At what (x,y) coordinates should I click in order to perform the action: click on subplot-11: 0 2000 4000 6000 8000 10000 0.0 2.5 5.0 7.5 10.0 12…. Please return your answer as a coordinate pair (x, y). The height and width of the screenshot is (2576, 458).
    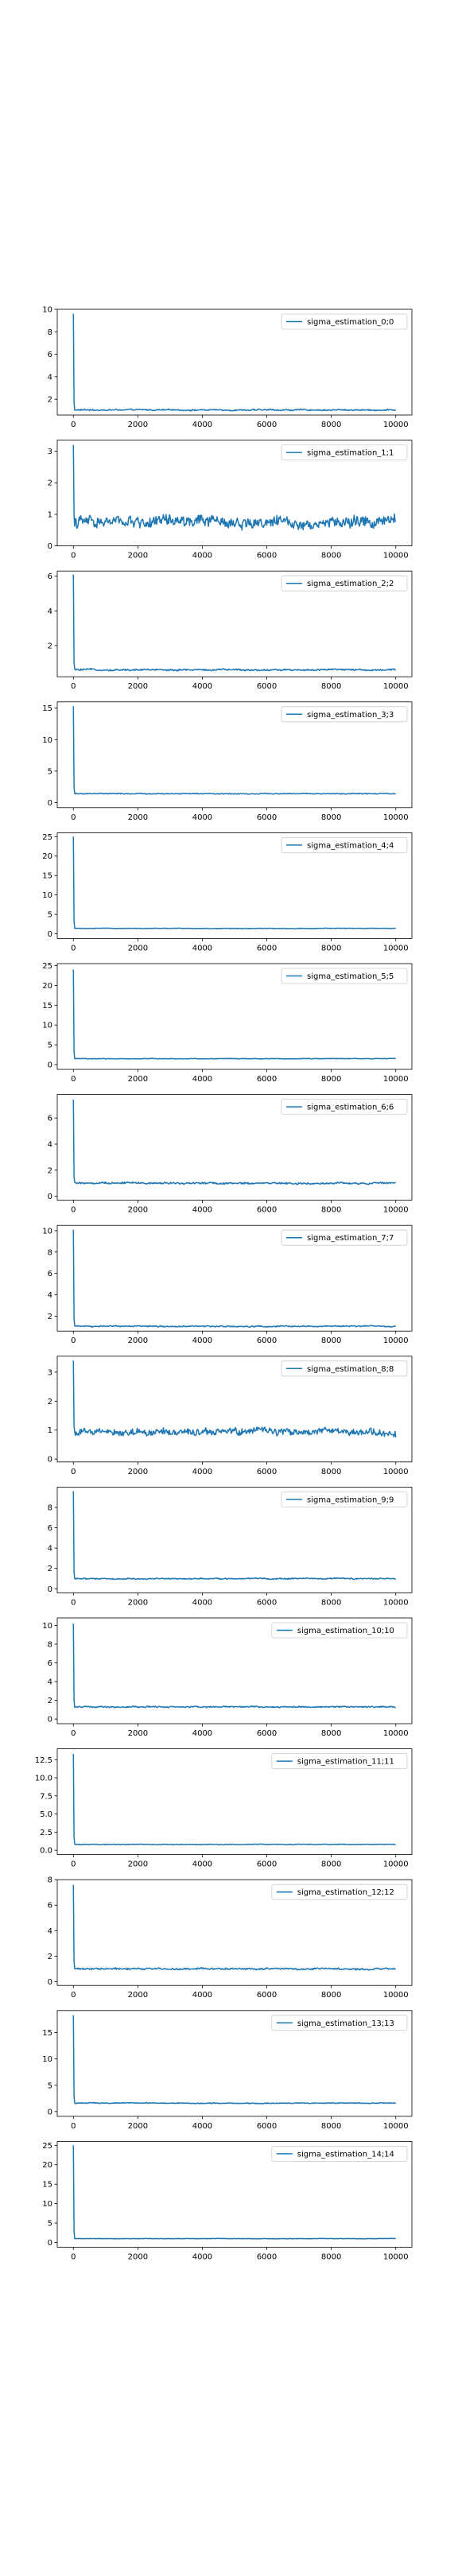
    Looking at the image, I should click on (224, 1809).